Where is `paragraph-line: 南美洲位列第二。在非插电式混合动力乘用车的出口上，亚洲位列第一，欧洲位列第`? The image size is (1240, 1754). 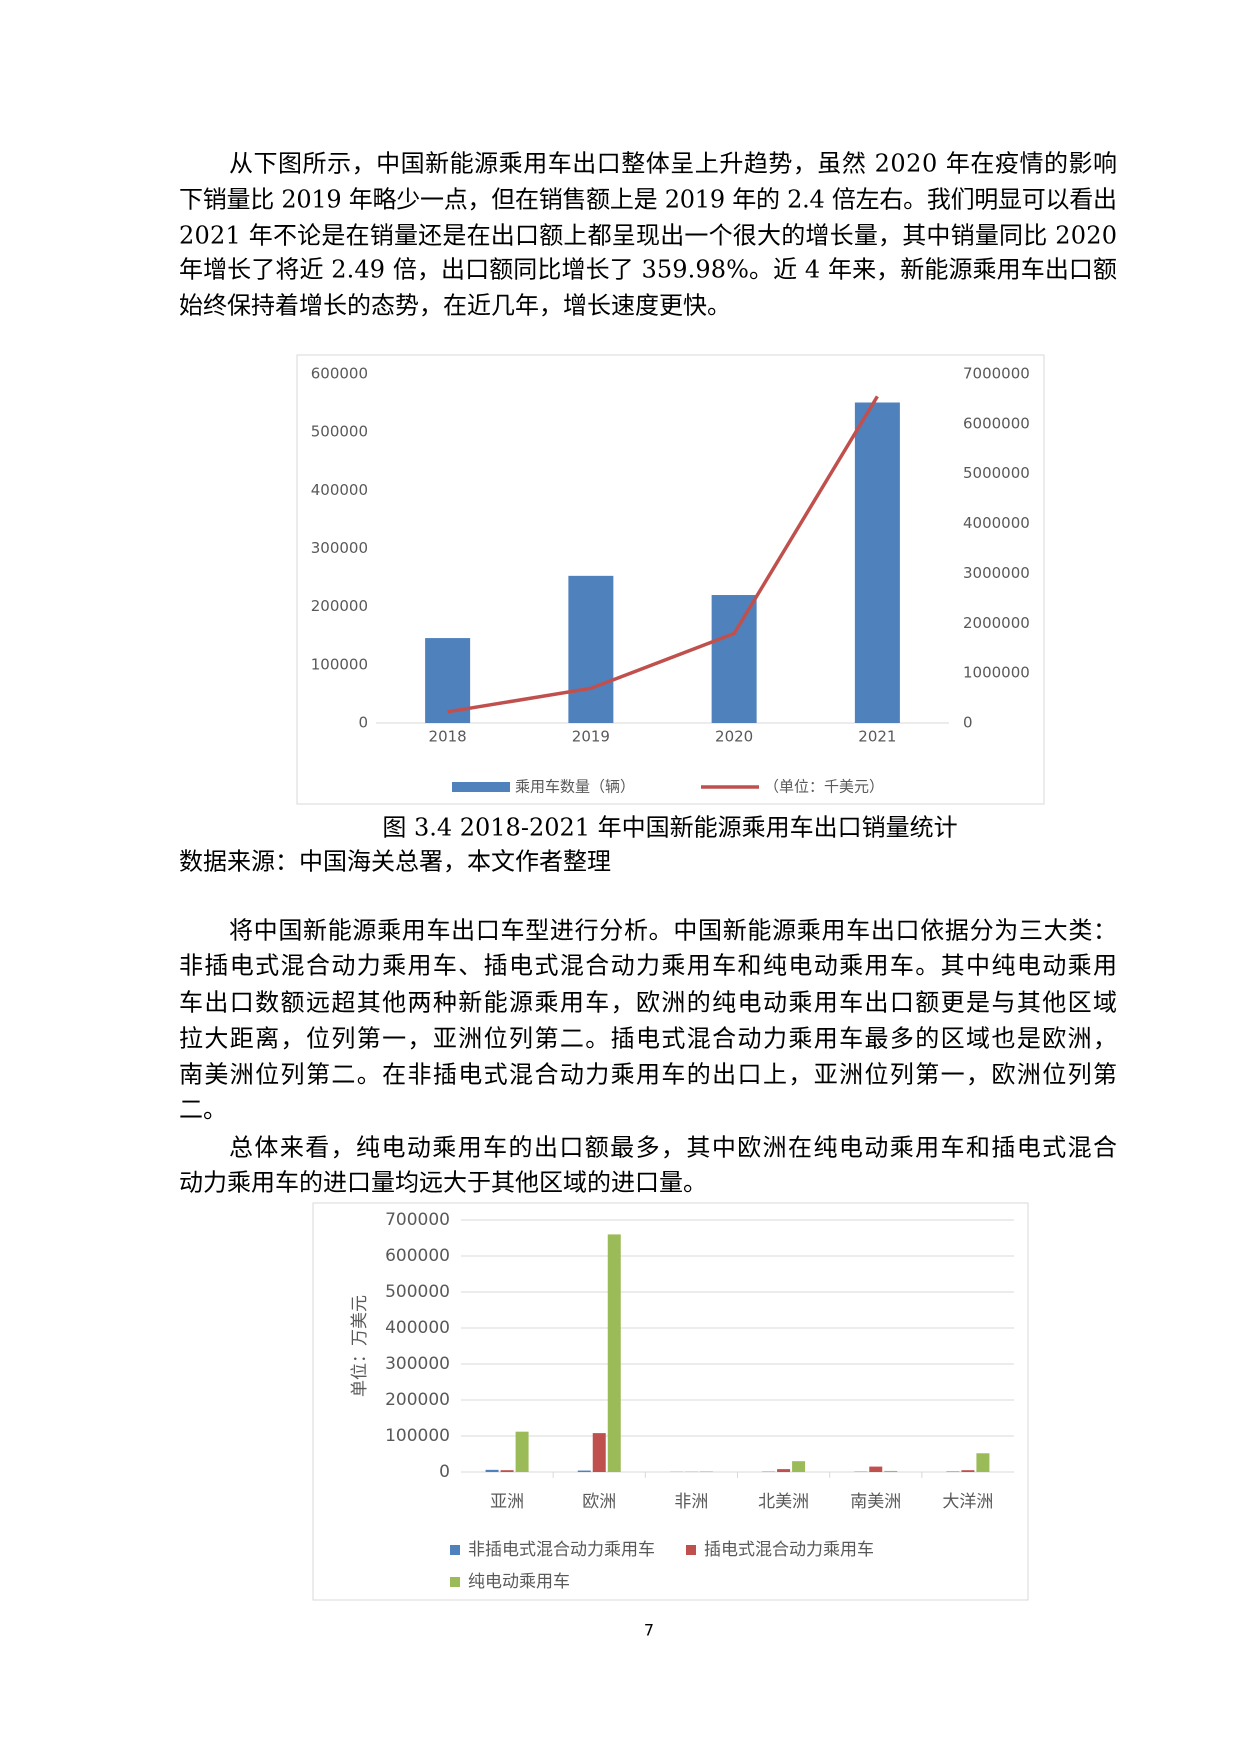 paragraph-line: 南美洲位列第二。在非插电式混合动力乘用车的出口上，亚洲位列第一，欧洲位列第 is located at coordinates (648, 1075).